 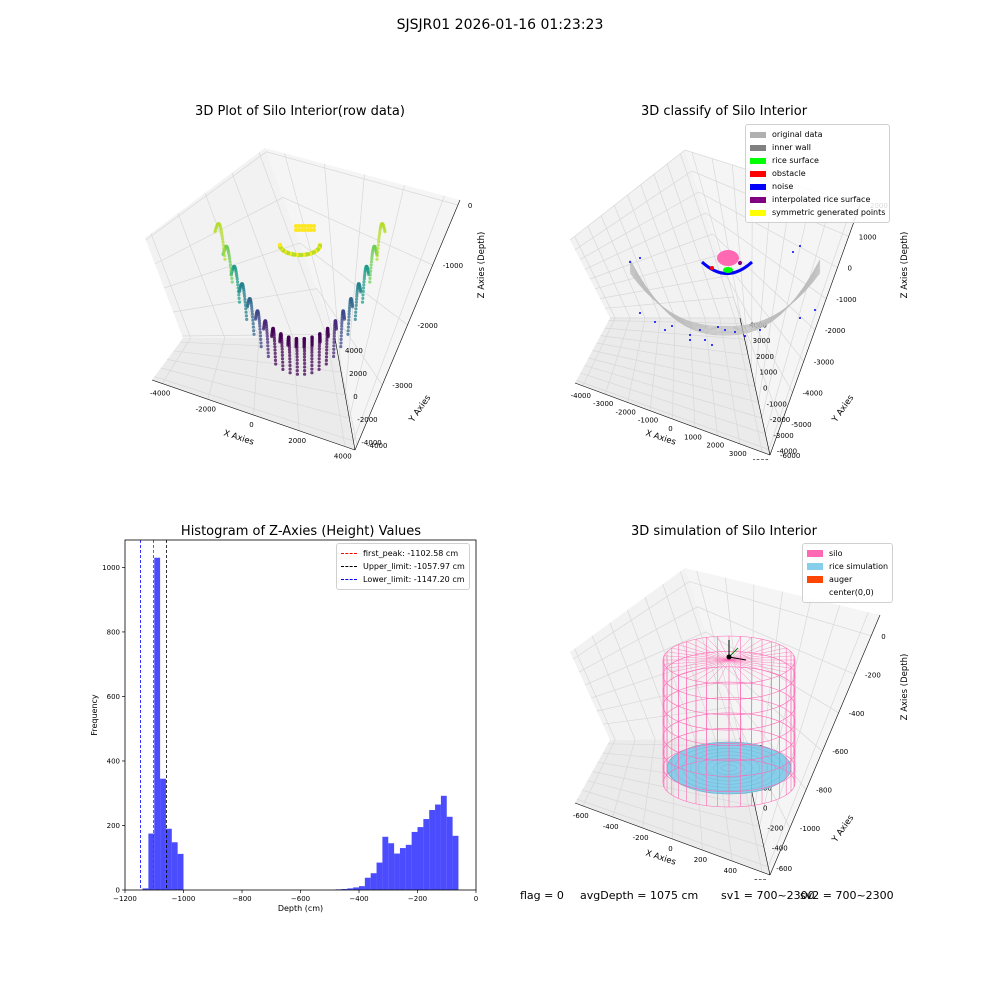 What do you see at coordinates (813, 394) in the screenshot?
I see `p2-z-tick-label: -4000` at bounding box center [813, 394].